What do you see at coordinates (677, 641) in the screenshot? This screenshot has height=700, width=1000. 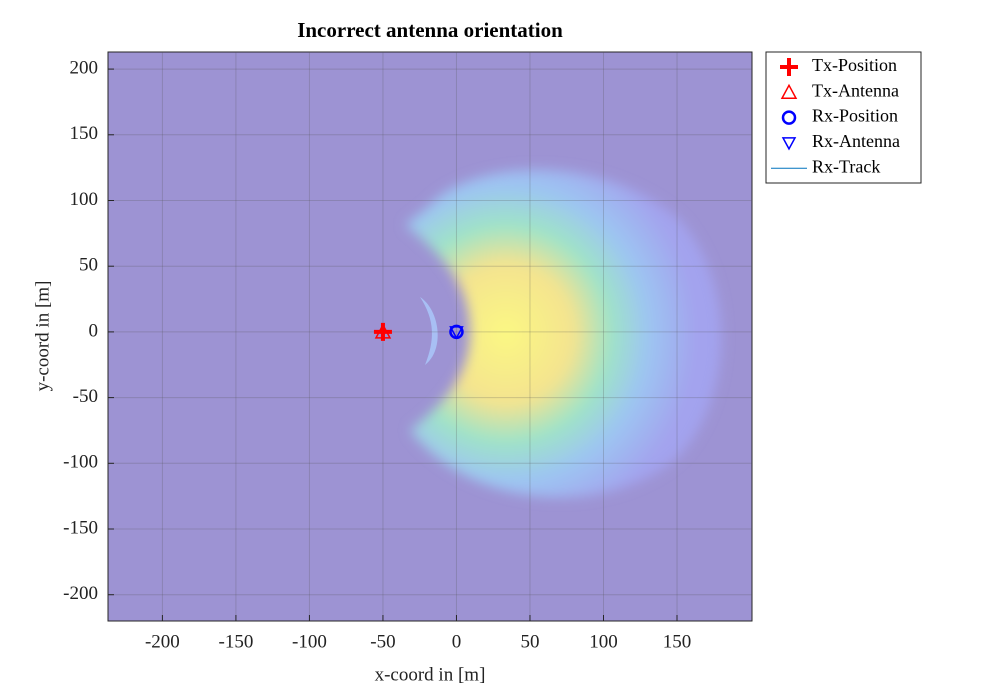 I see `x-tick-label: 150` at bounding box center [677, 641].